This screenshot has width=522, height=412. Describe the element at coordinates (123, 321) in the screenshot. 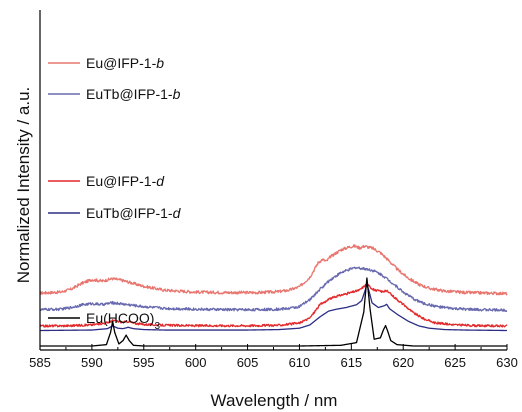

I see `legend-label-4: Eu(HCOO)3` at that location.